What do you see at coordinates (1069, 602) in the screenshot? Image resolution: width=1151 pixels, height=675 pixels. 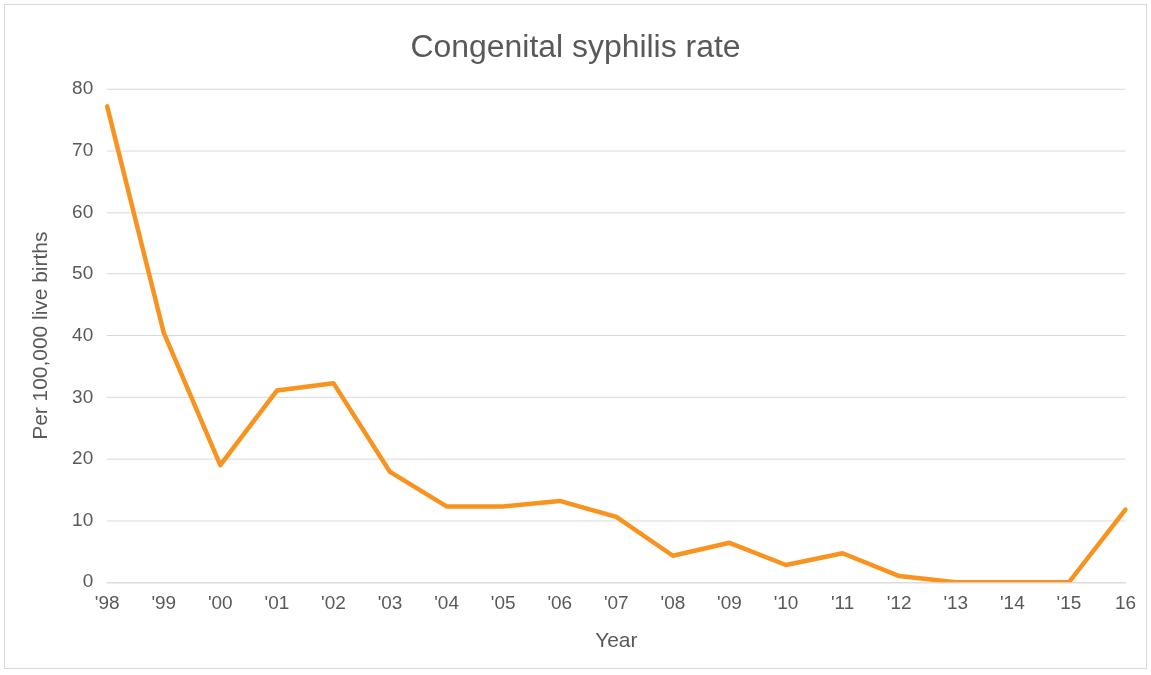 I see `x-tick-label: '15` at bounding box center [1069, 602].